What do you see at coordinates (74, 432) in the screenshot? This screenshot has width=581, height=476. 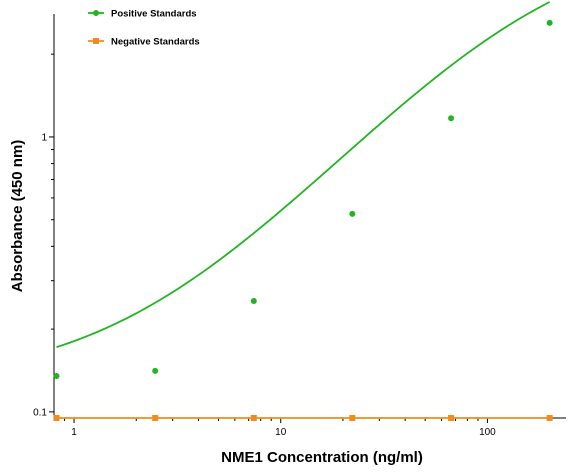 I see `x-tick-label: 1` at bounding box center [74, 432].